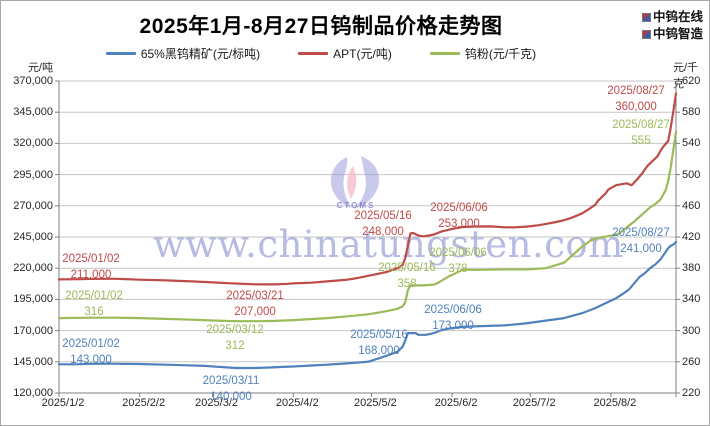 This screenshot has height=426, width=710. Describe the element at coordinates (677, 33) in the screenshot. I see `brand-smart-mfg-label: 中钨智造` at that location.